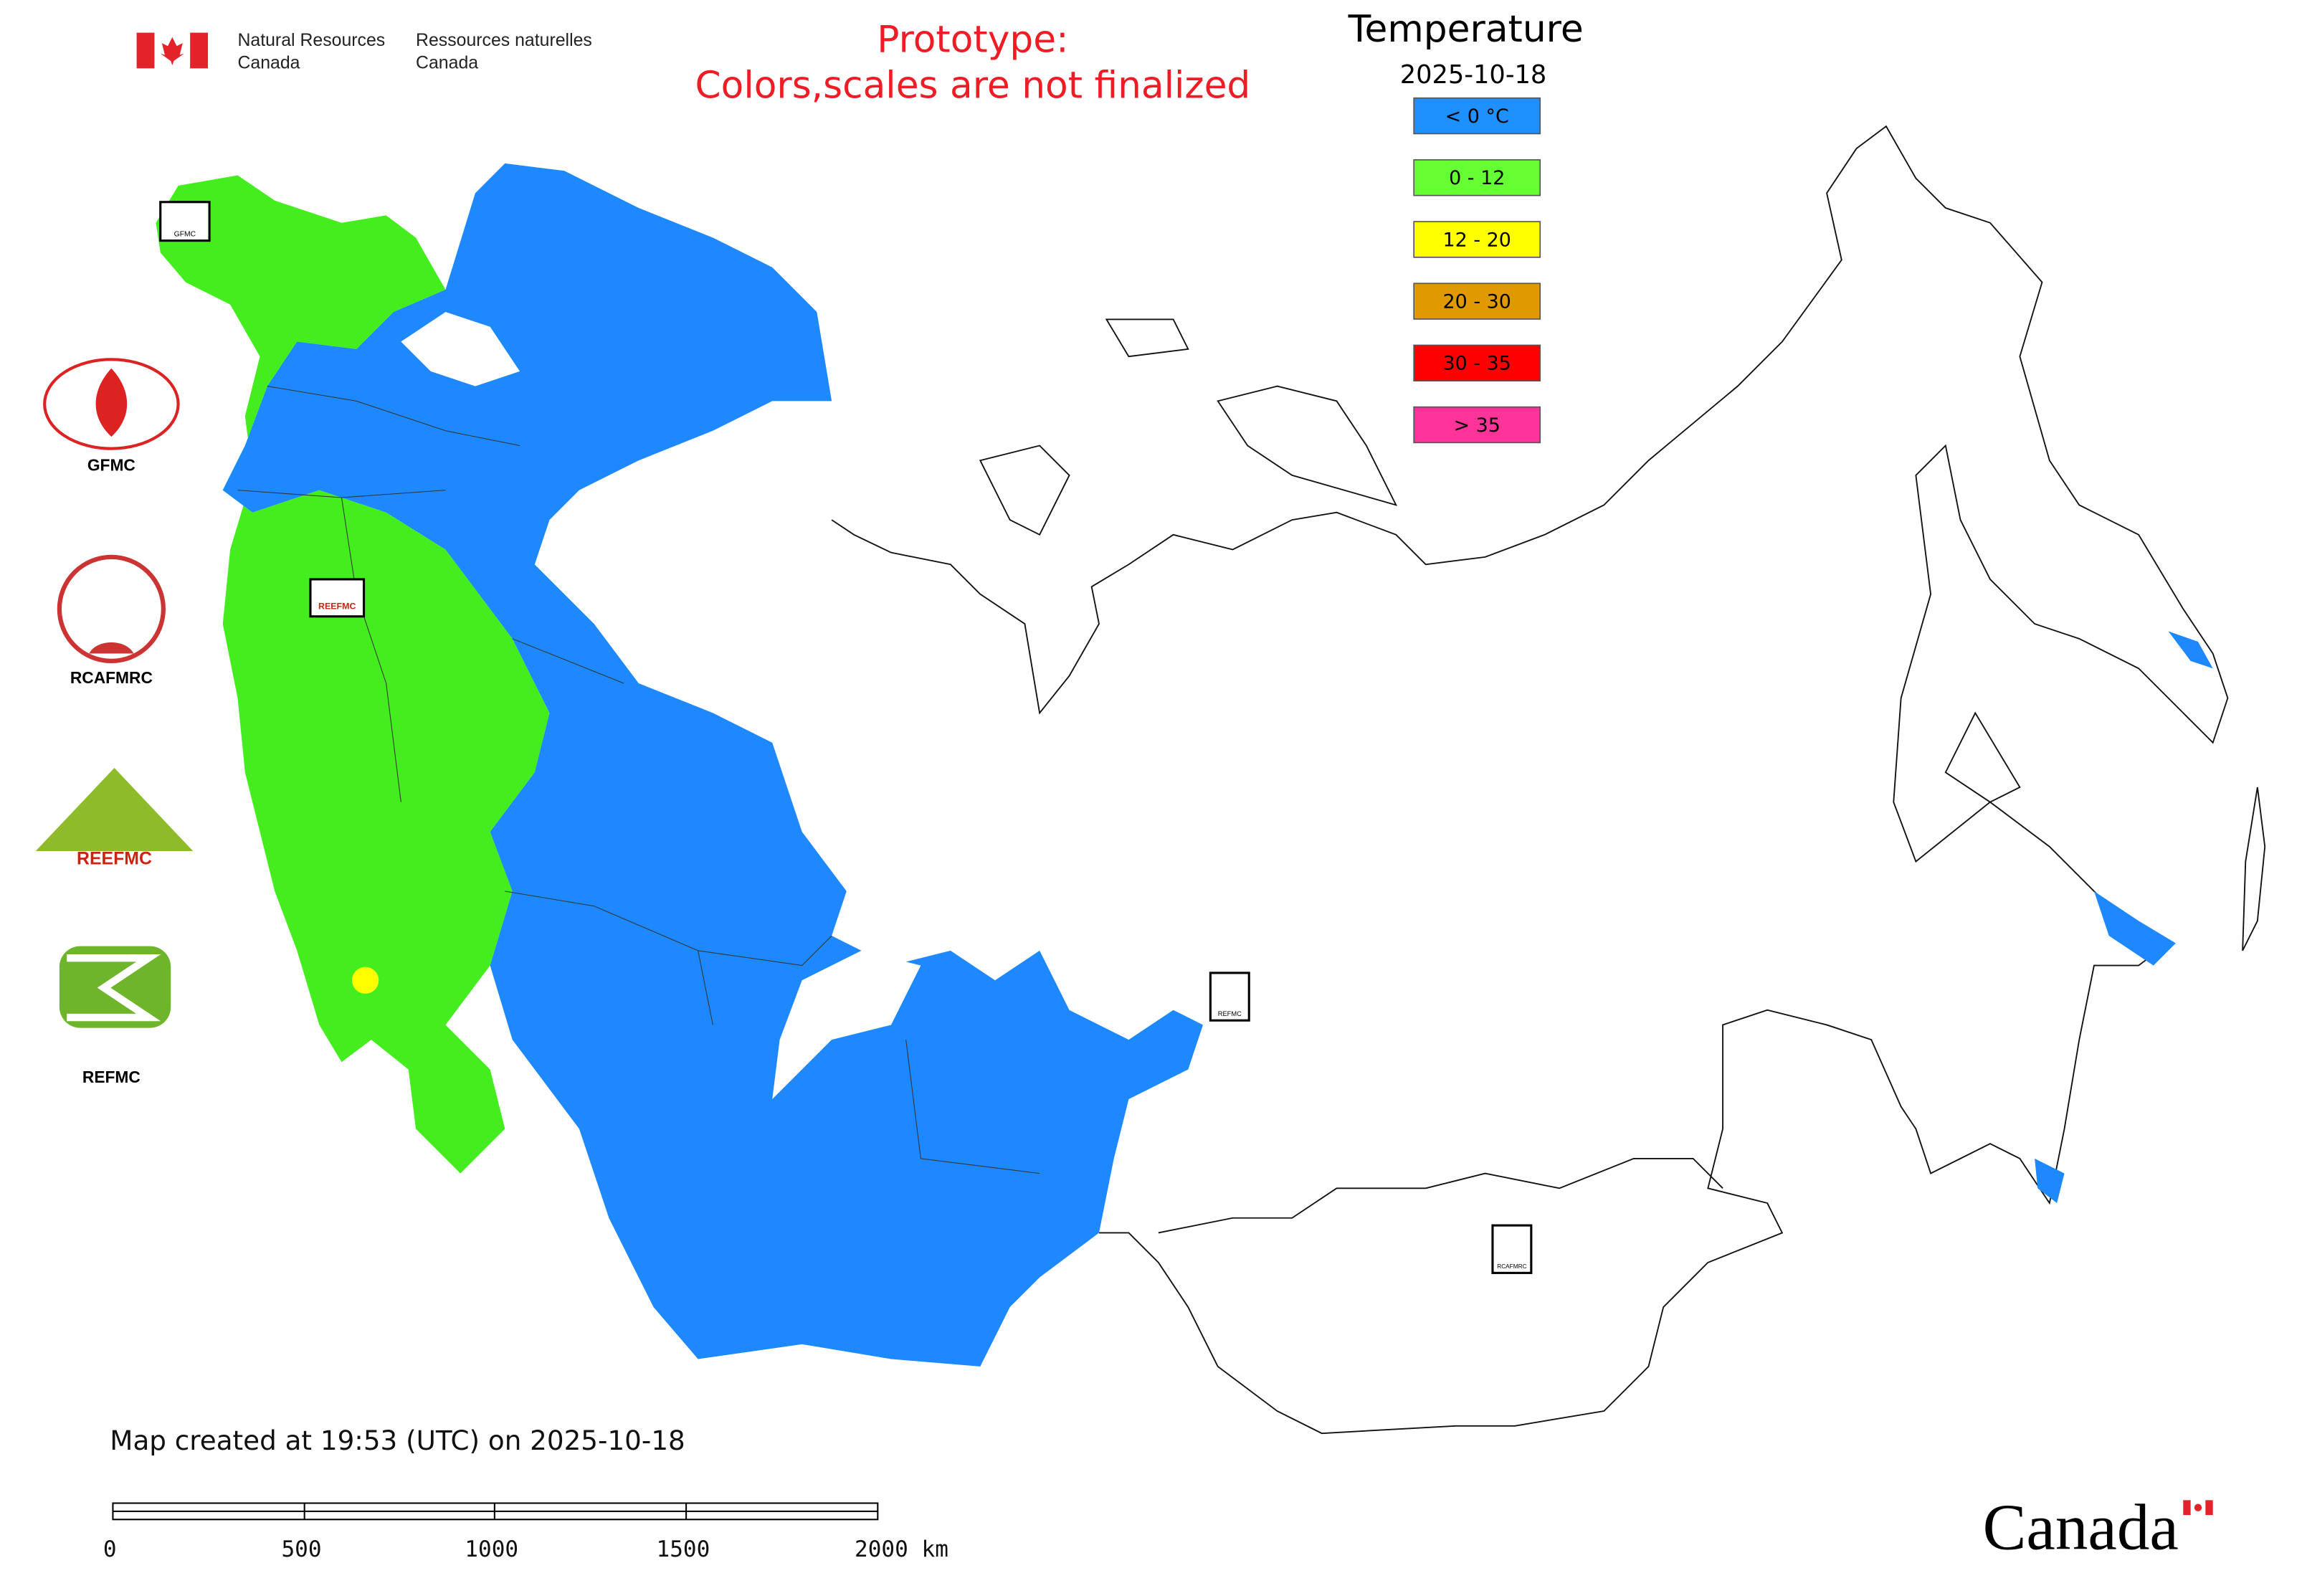 This screenshot has width=2302, height=1596. Describe the element at coordinates (112, 677) in the screenshot. I see `side-logo-label: RCAFMRC` at that location.